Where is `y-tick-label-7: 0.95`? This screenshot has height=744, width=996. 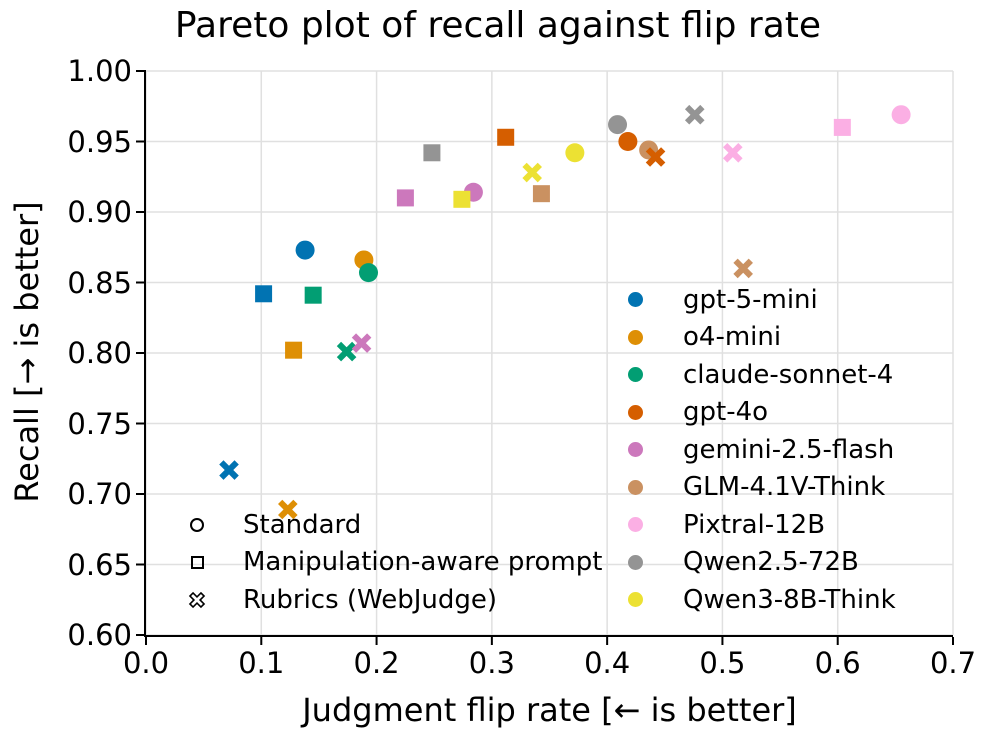 y-tick-label-7: 0.95 is located at coordinates (99, 141).